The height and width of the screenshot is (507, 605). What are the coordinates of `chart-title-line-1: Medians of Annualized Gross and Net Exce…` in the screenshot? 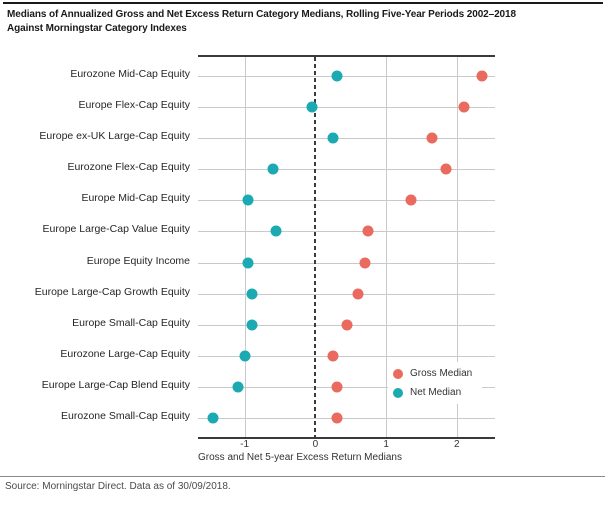 It's located at (261, 14).